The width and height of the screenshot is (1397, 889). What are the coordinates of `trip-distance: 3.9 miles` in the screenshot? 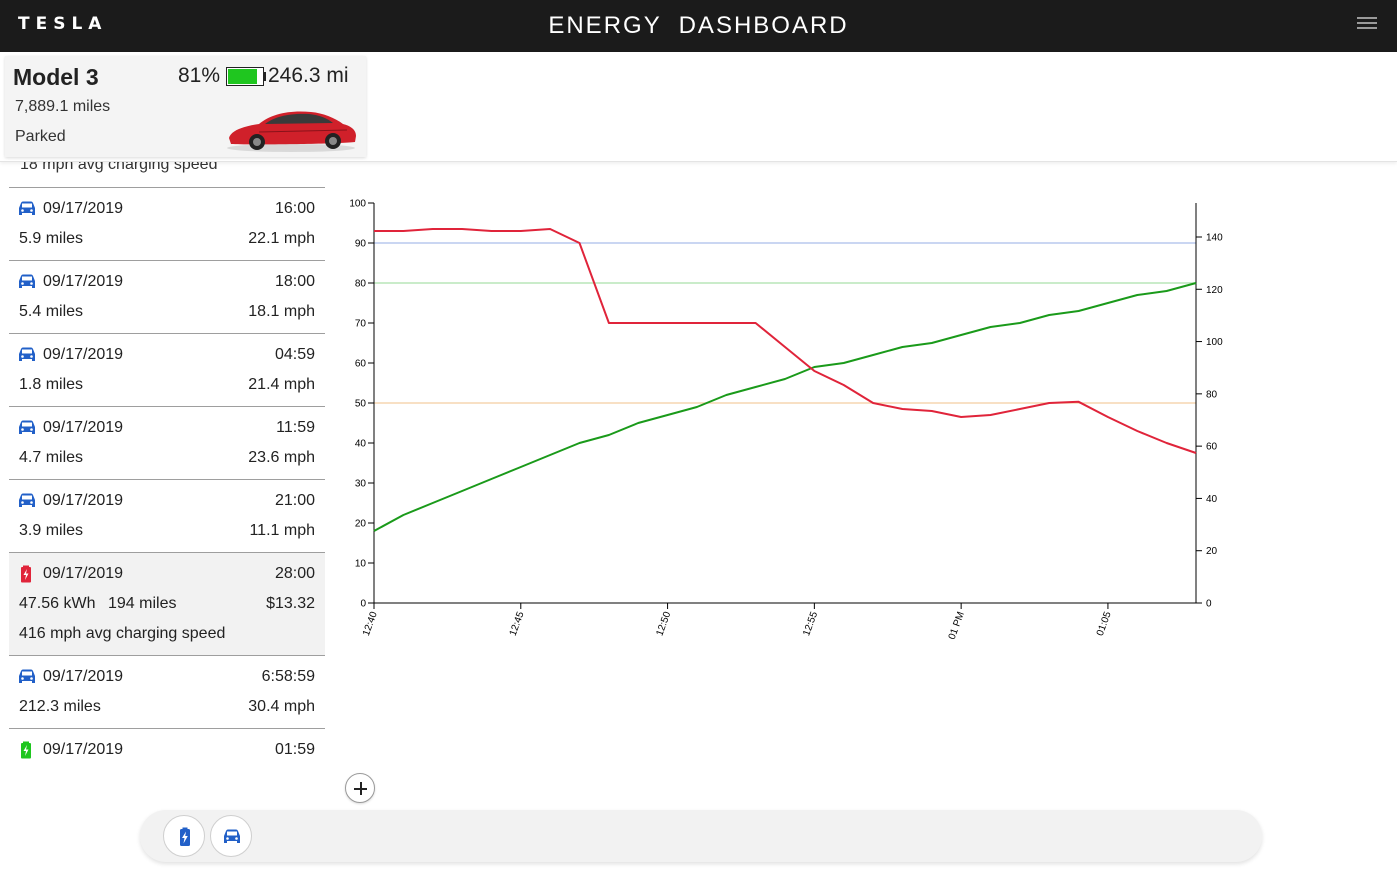 It's located at (51, 530).